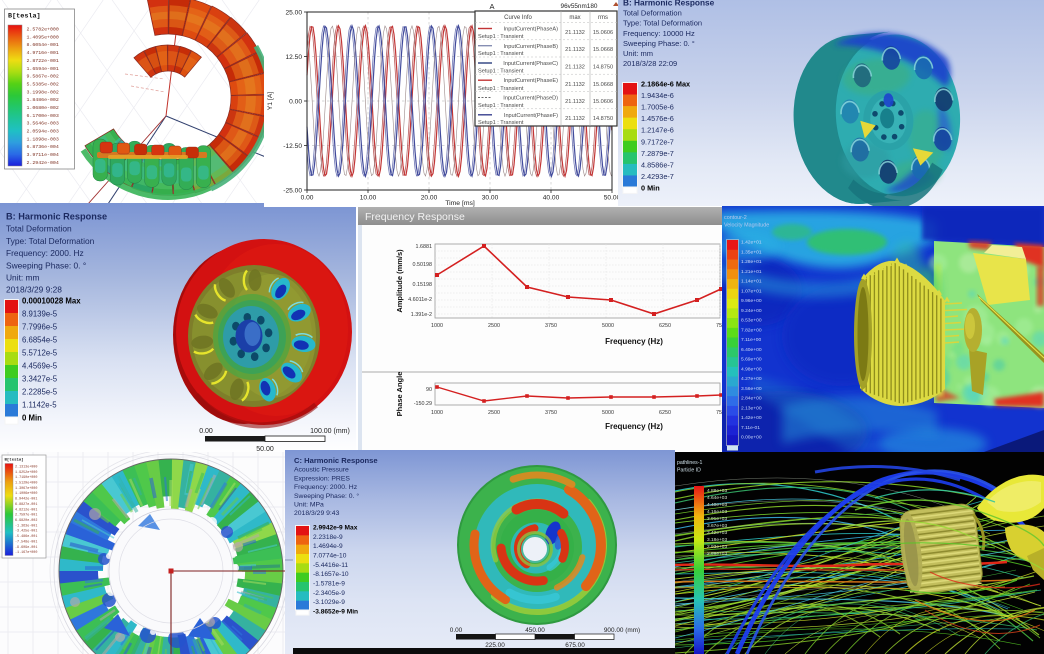 The height and width of the screenshot is (654, 1044). I want to click on svg-text: 3.18e+03, so click(717, 540).